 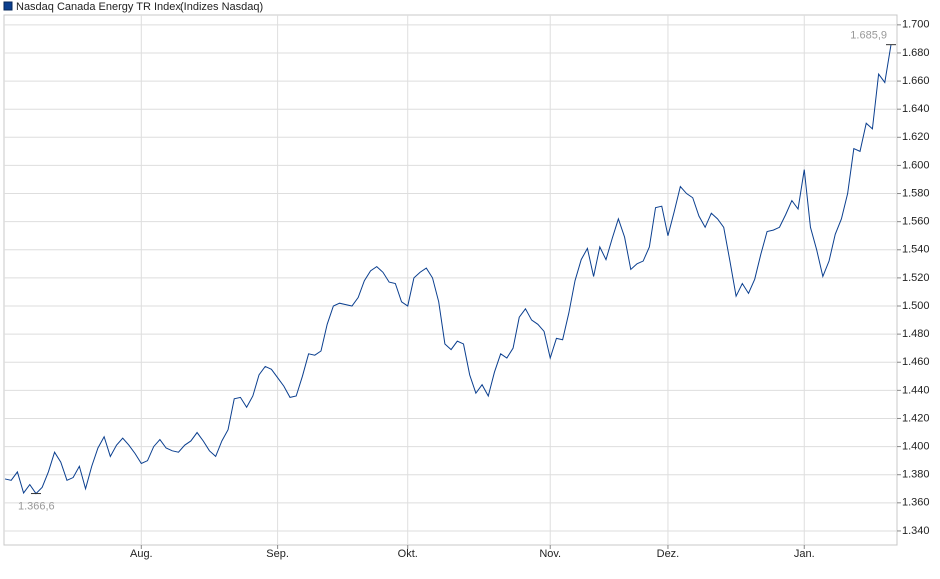 I want to click on y-tick-label: 1.600, so click(x=916, y=165).